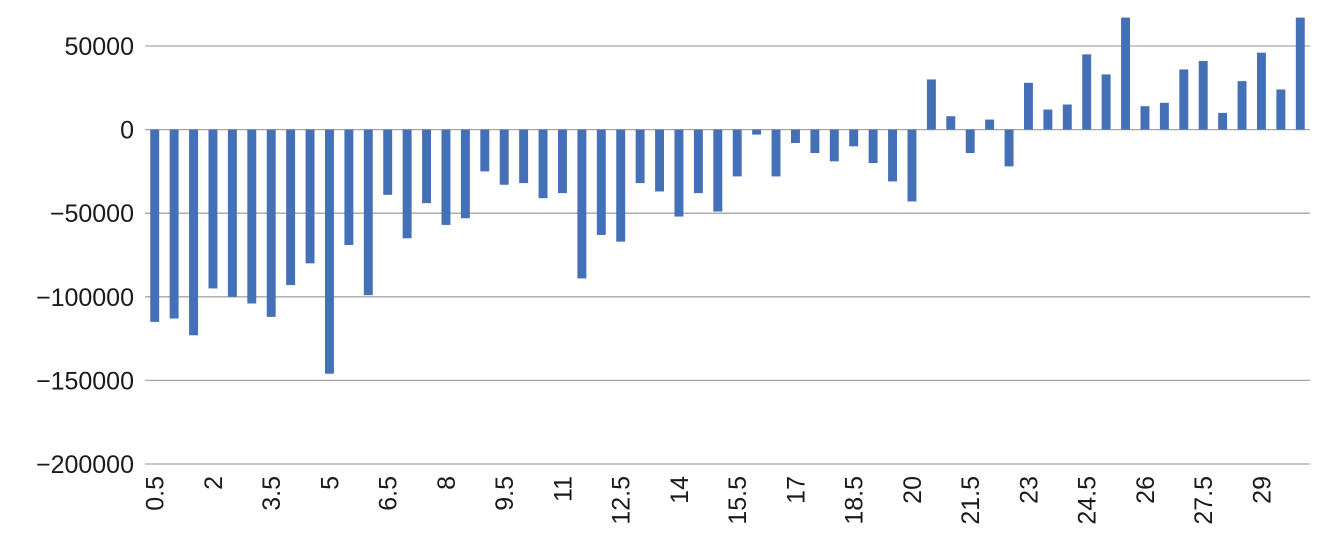  What do you see at coordinates (85, 381) in the screenshot?
I see `y-tick-label: −150000` at bounding box center [85, 381].